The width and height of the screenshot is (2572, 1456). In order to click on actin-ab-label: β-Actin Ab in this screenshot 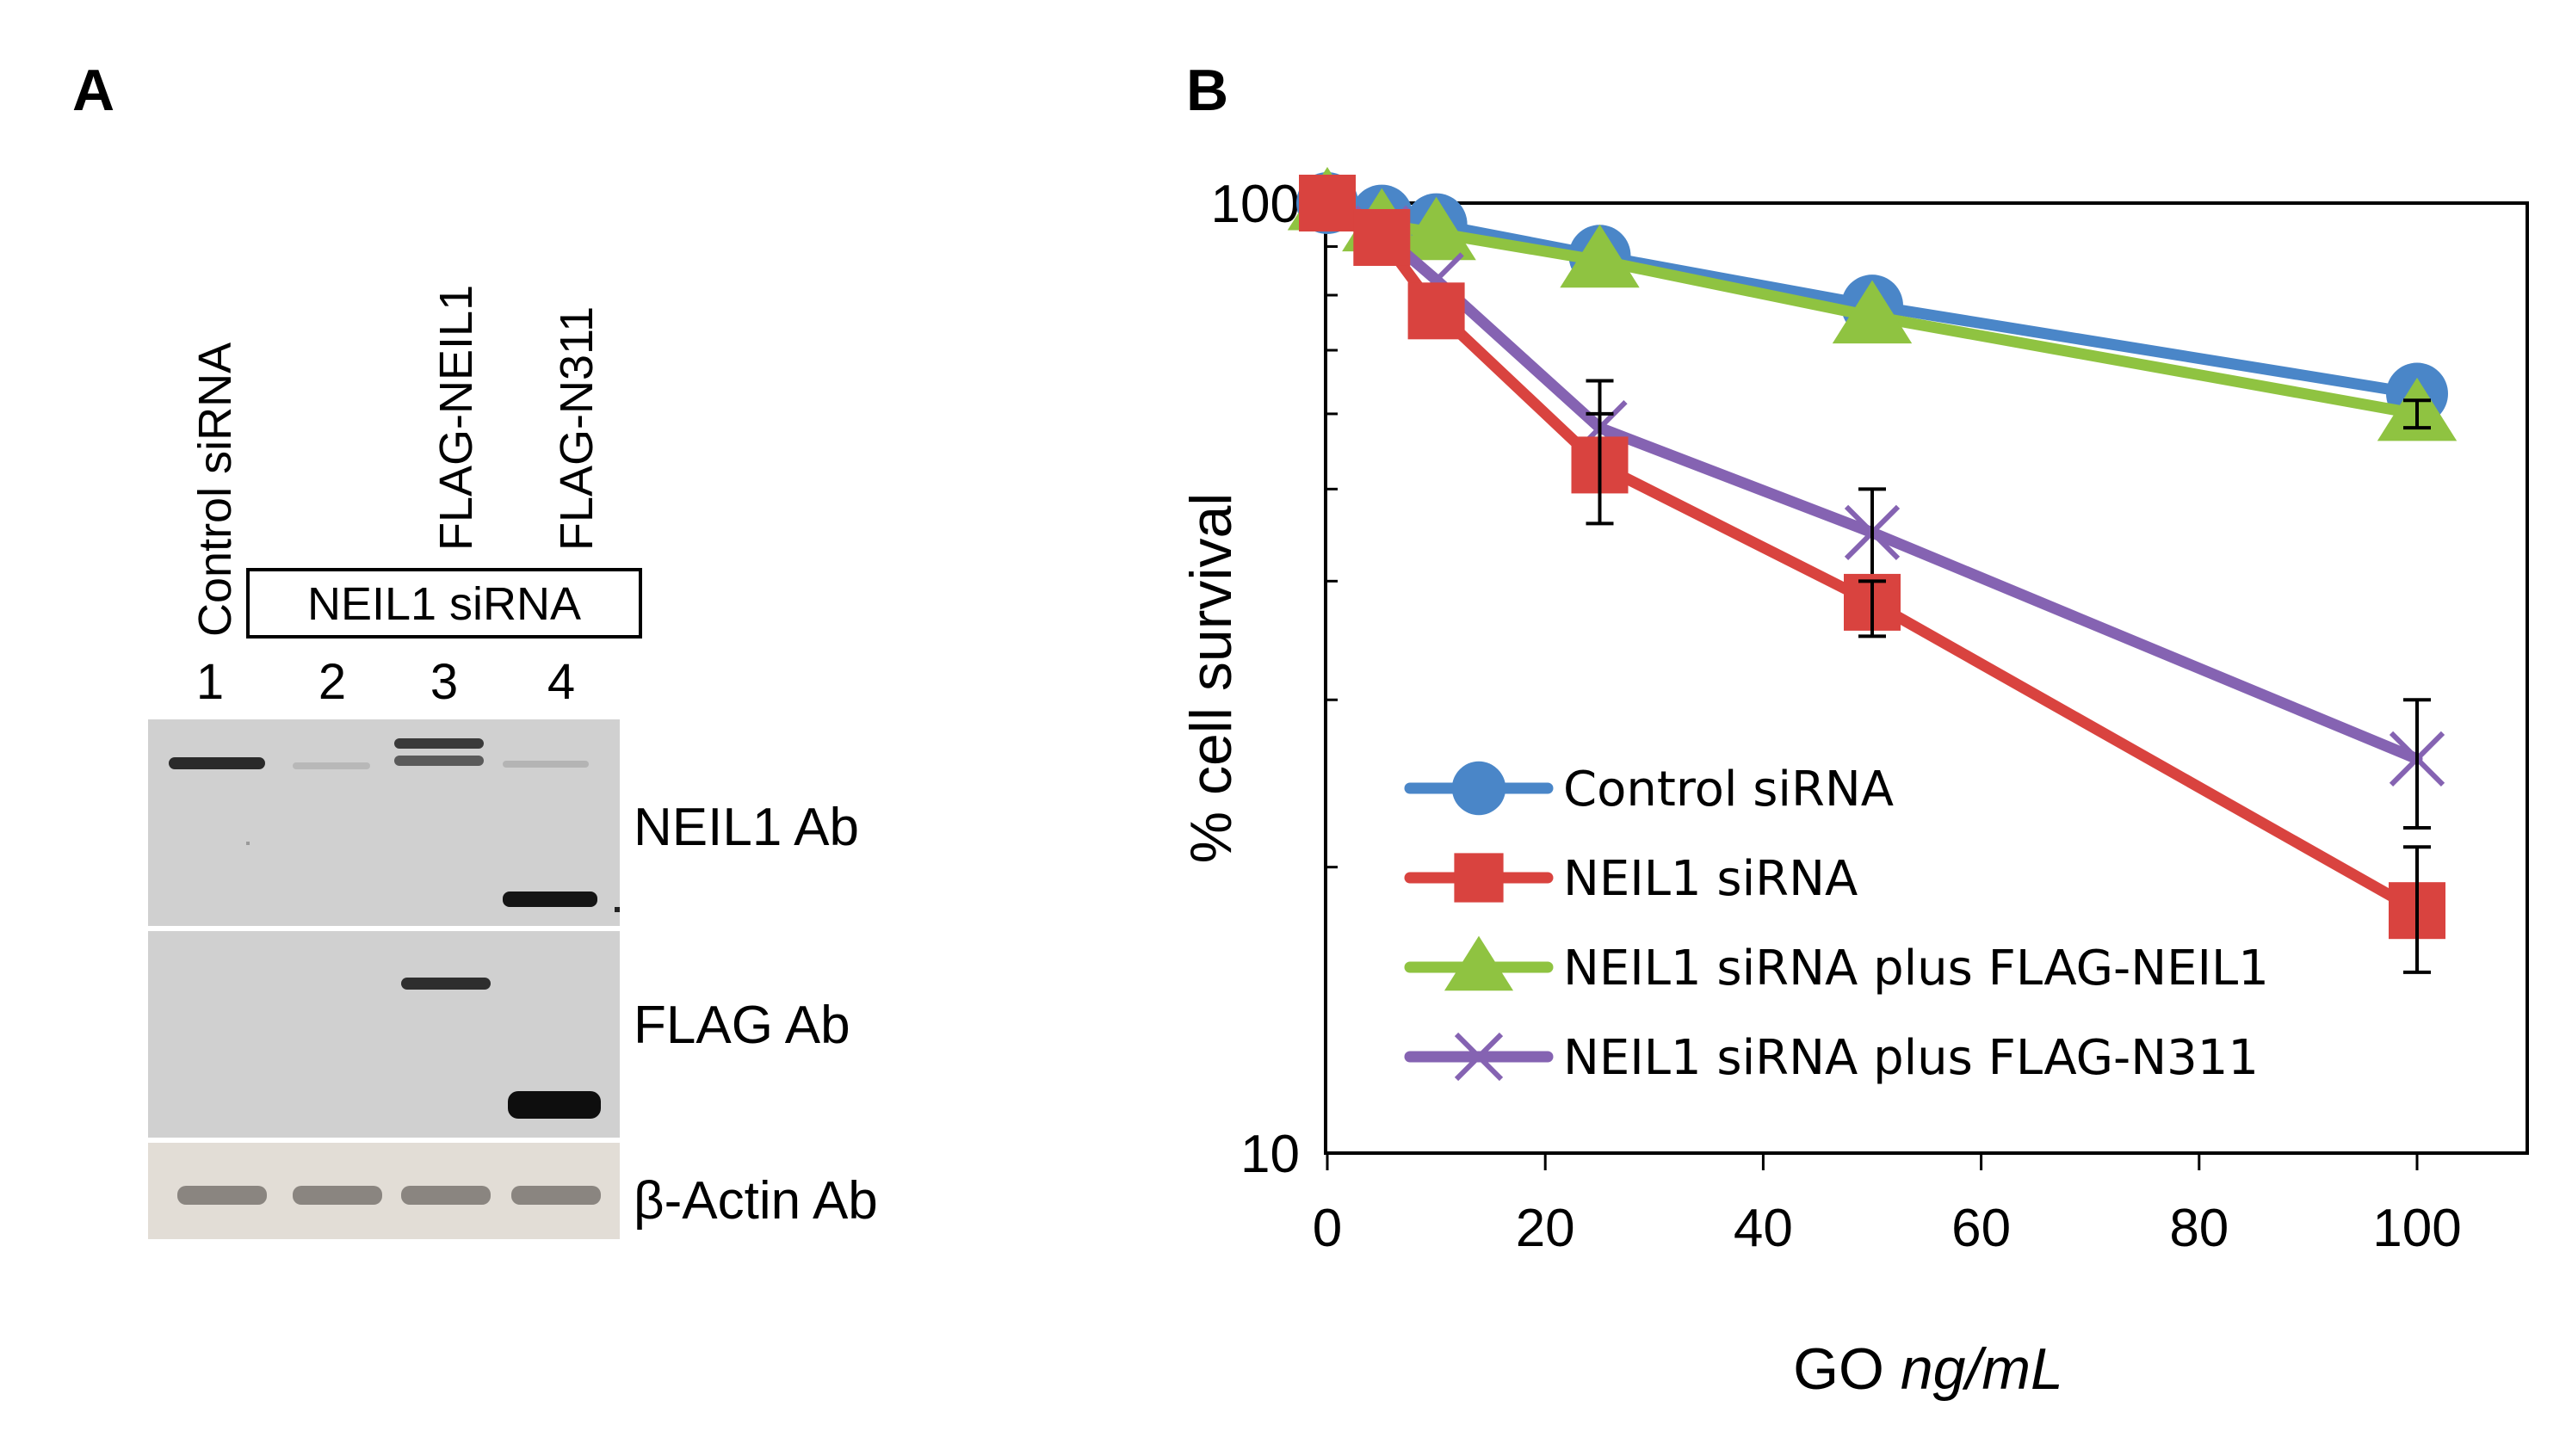, I will do `click(756, 1201)`.